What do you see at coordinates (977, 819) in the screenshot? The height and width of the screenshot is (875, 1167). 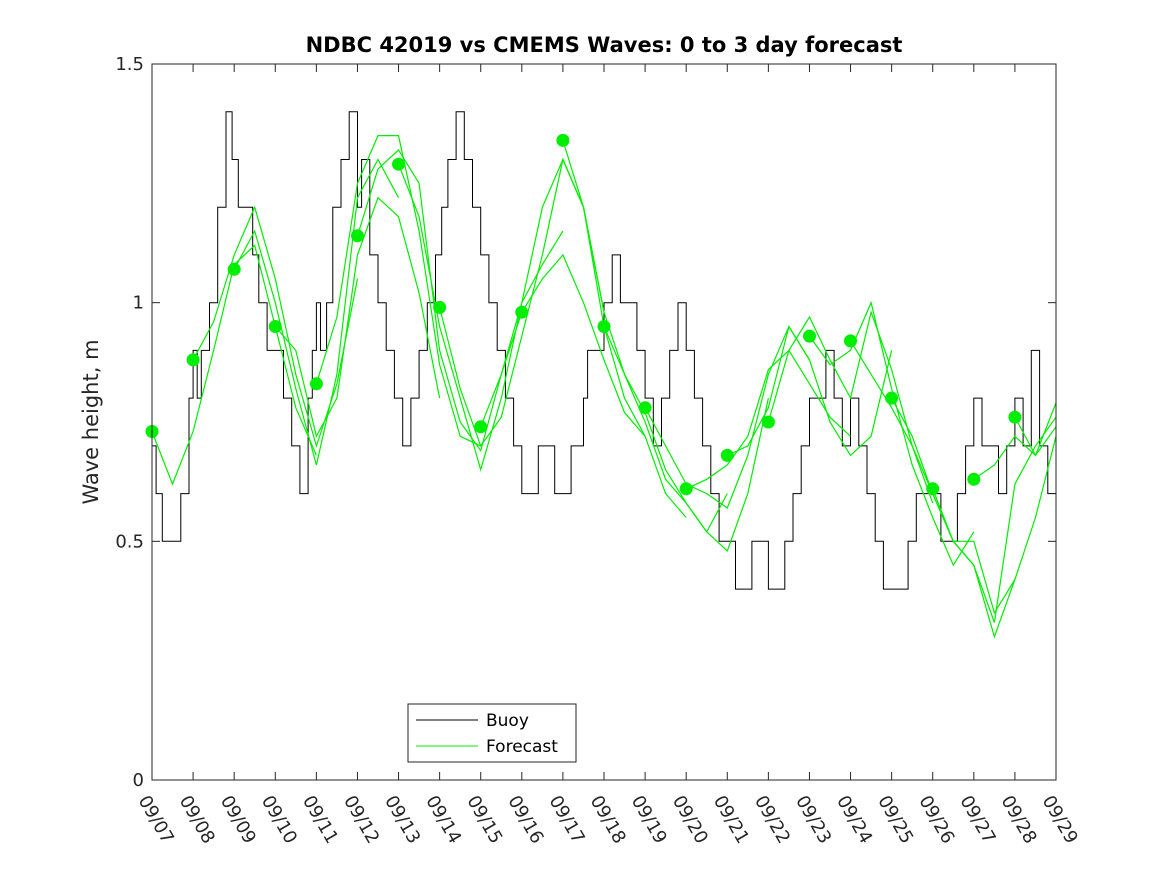 I see `x-tick-label: 09/27` at bounding box center [977, 819].